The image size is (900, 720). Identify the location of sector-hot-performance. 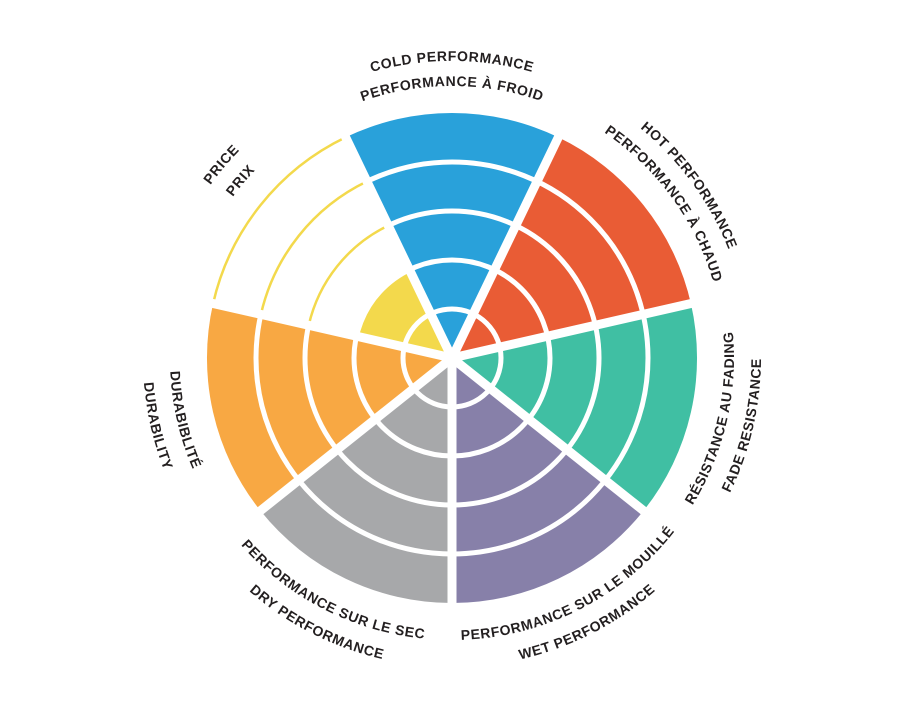
(571, 247).